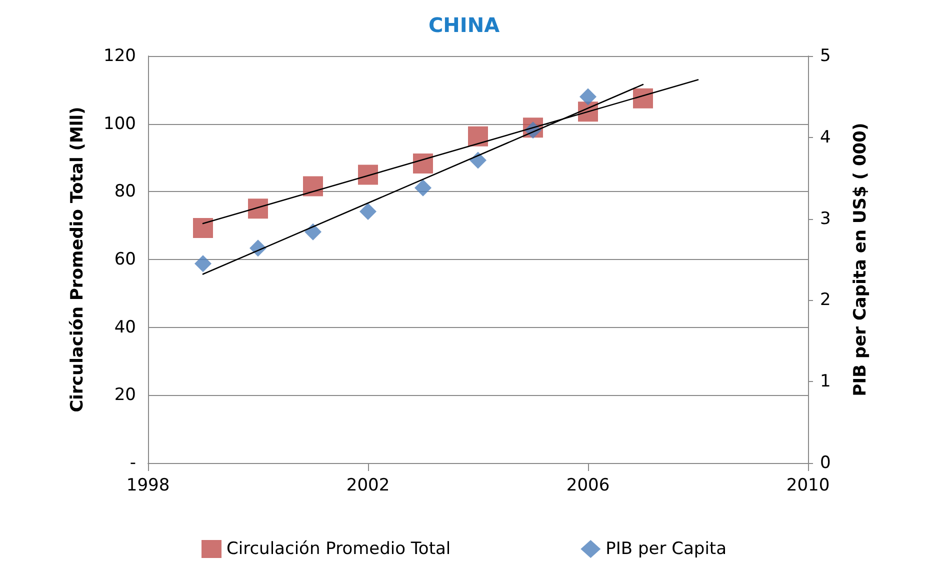 Image resolution: width=928 pixels, height=575 pixels. I want to click on y-tick-label: -, so click(133, 463).